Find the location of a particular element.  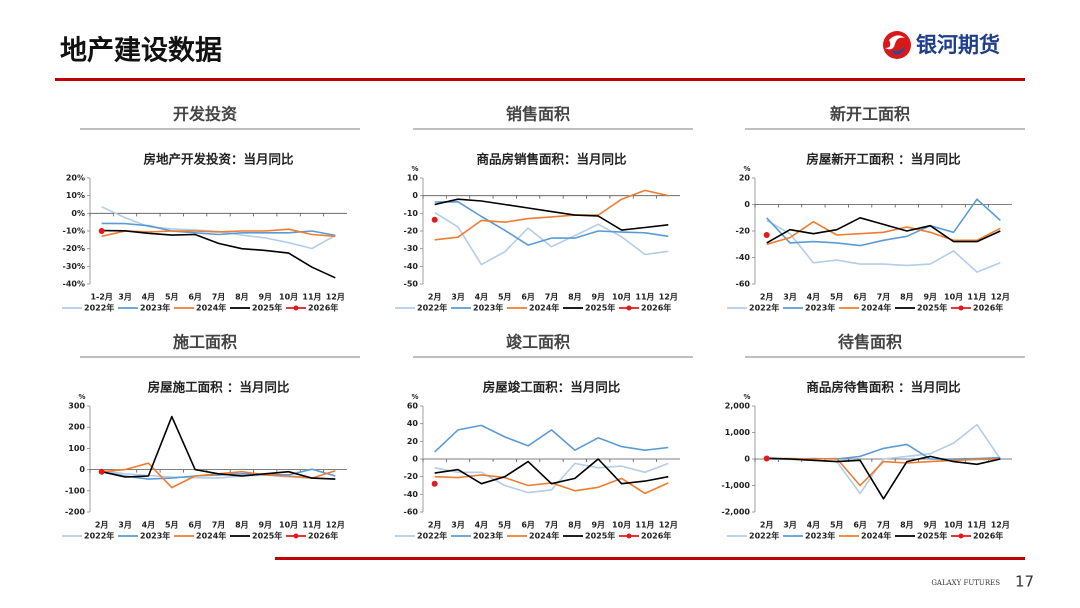

y-tick-label: -40% is located at coordinates (74, 284).